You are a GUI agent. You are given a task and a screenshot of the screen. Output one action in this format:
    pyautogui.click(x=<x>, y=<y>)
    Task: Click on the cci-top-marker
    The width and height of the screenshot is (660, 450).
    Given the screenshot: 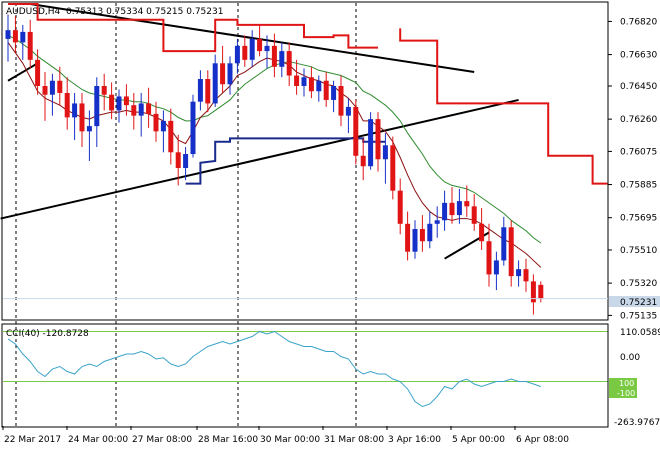 What is the action you would take?
    pyautogui.click(x=634, y=331)
    